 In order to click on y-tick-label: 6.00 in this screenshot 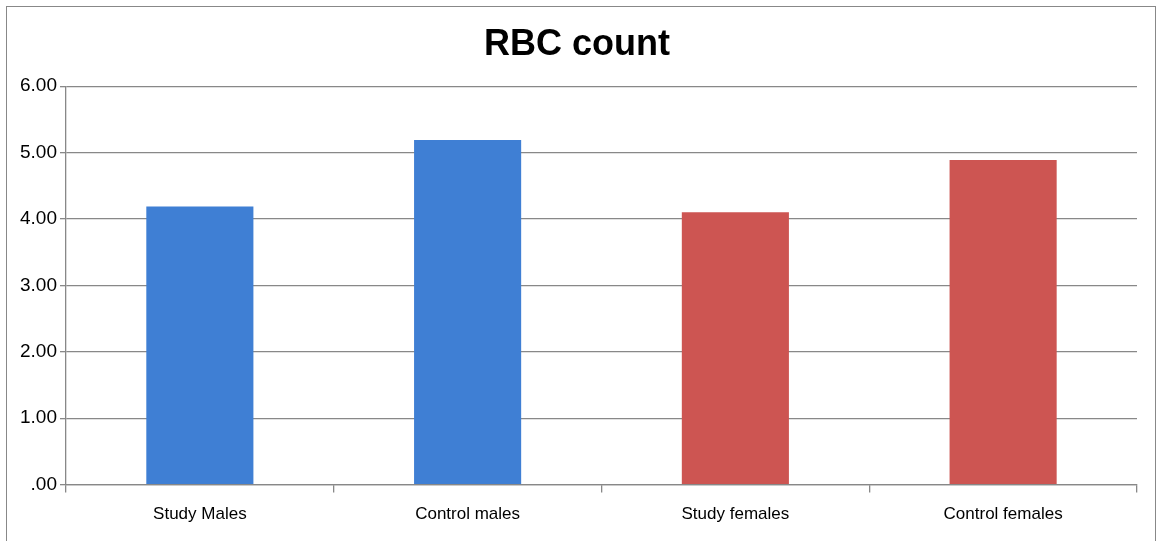, I will do `click(38, 85)`.